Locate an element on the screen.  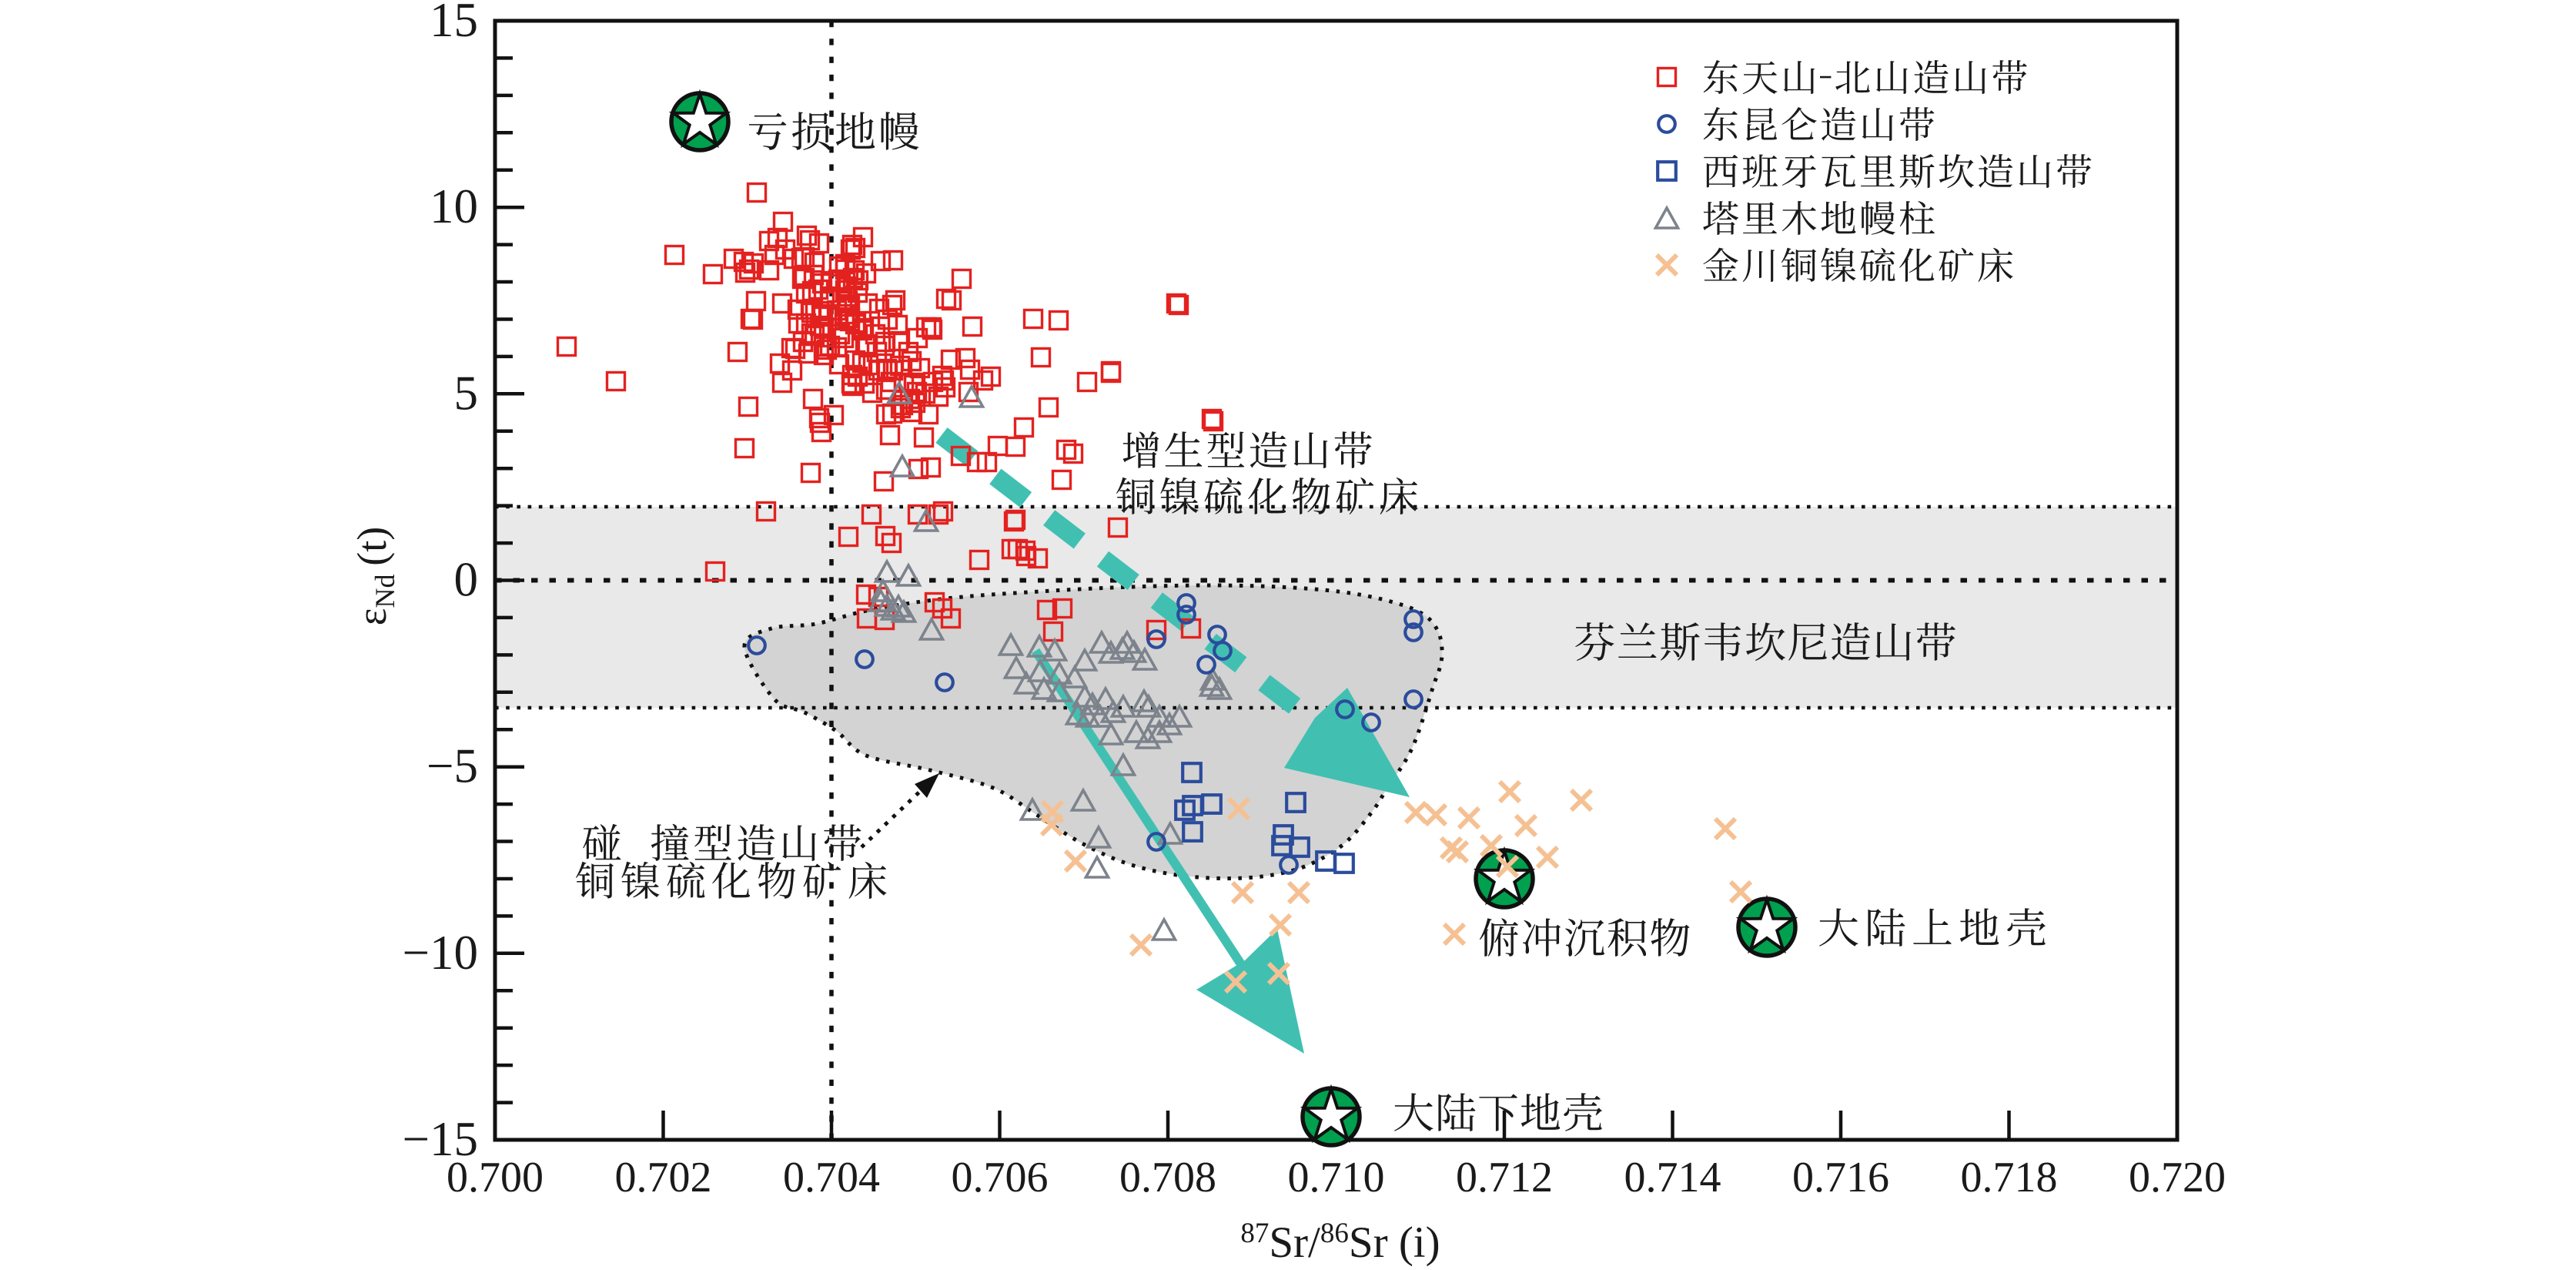
svg-text: 10 is located at coordinates (454, 206).